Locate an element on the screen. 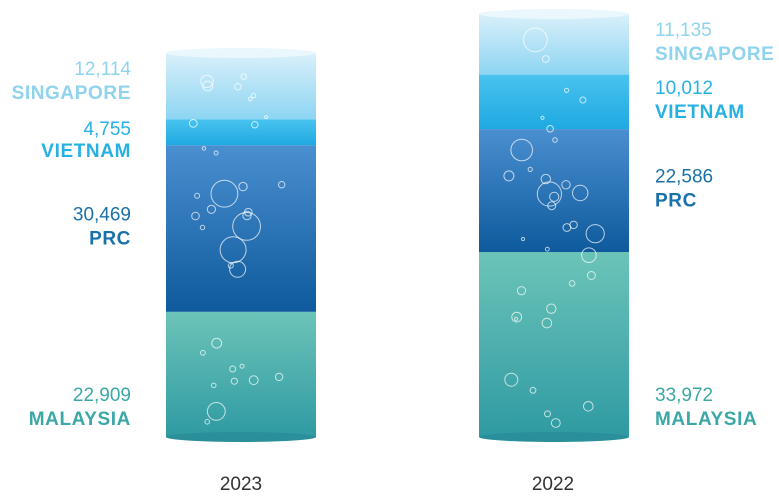 This screenshot has width=779, height=496. data-label-malaysia-2022: 33,972 is located at coordinates (684, 395).